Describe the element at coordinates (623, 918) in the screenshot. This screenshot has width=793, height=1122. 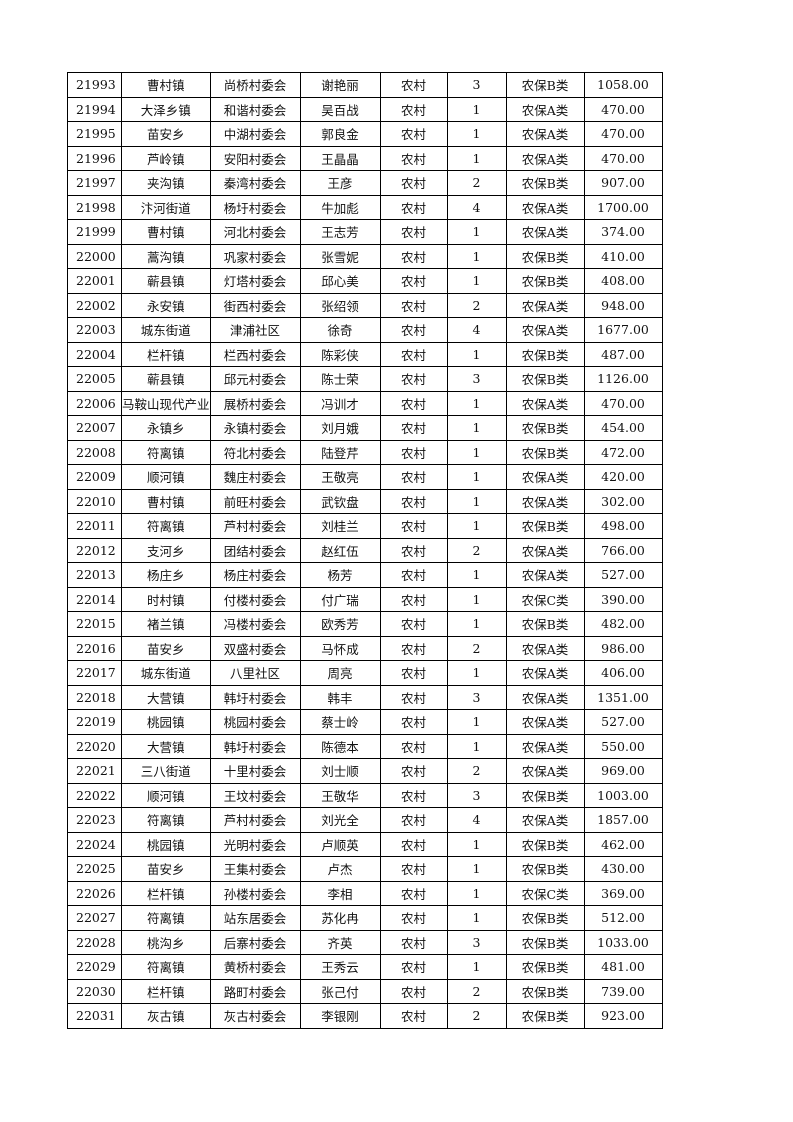
I see `amount-cell: 512.00` at that location.